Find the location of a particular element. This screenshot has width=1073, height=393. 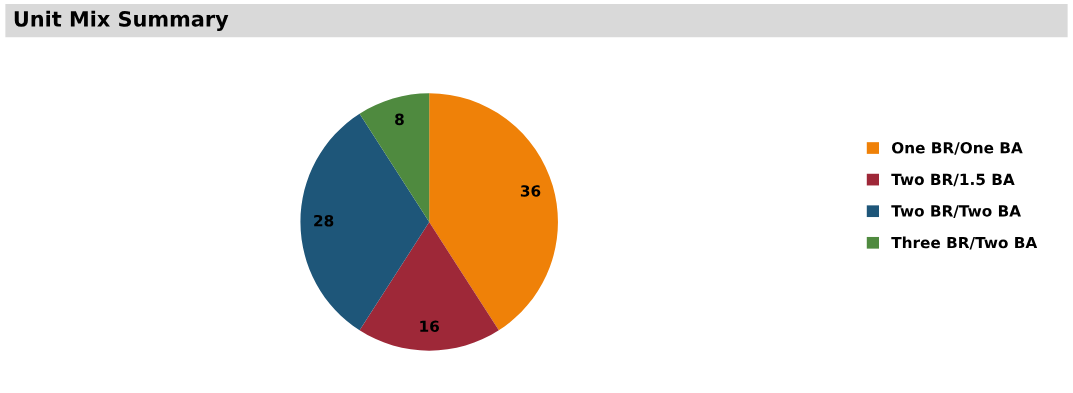

legend-label: Two BR/1.5 BA is located at coordinates (953, 180).